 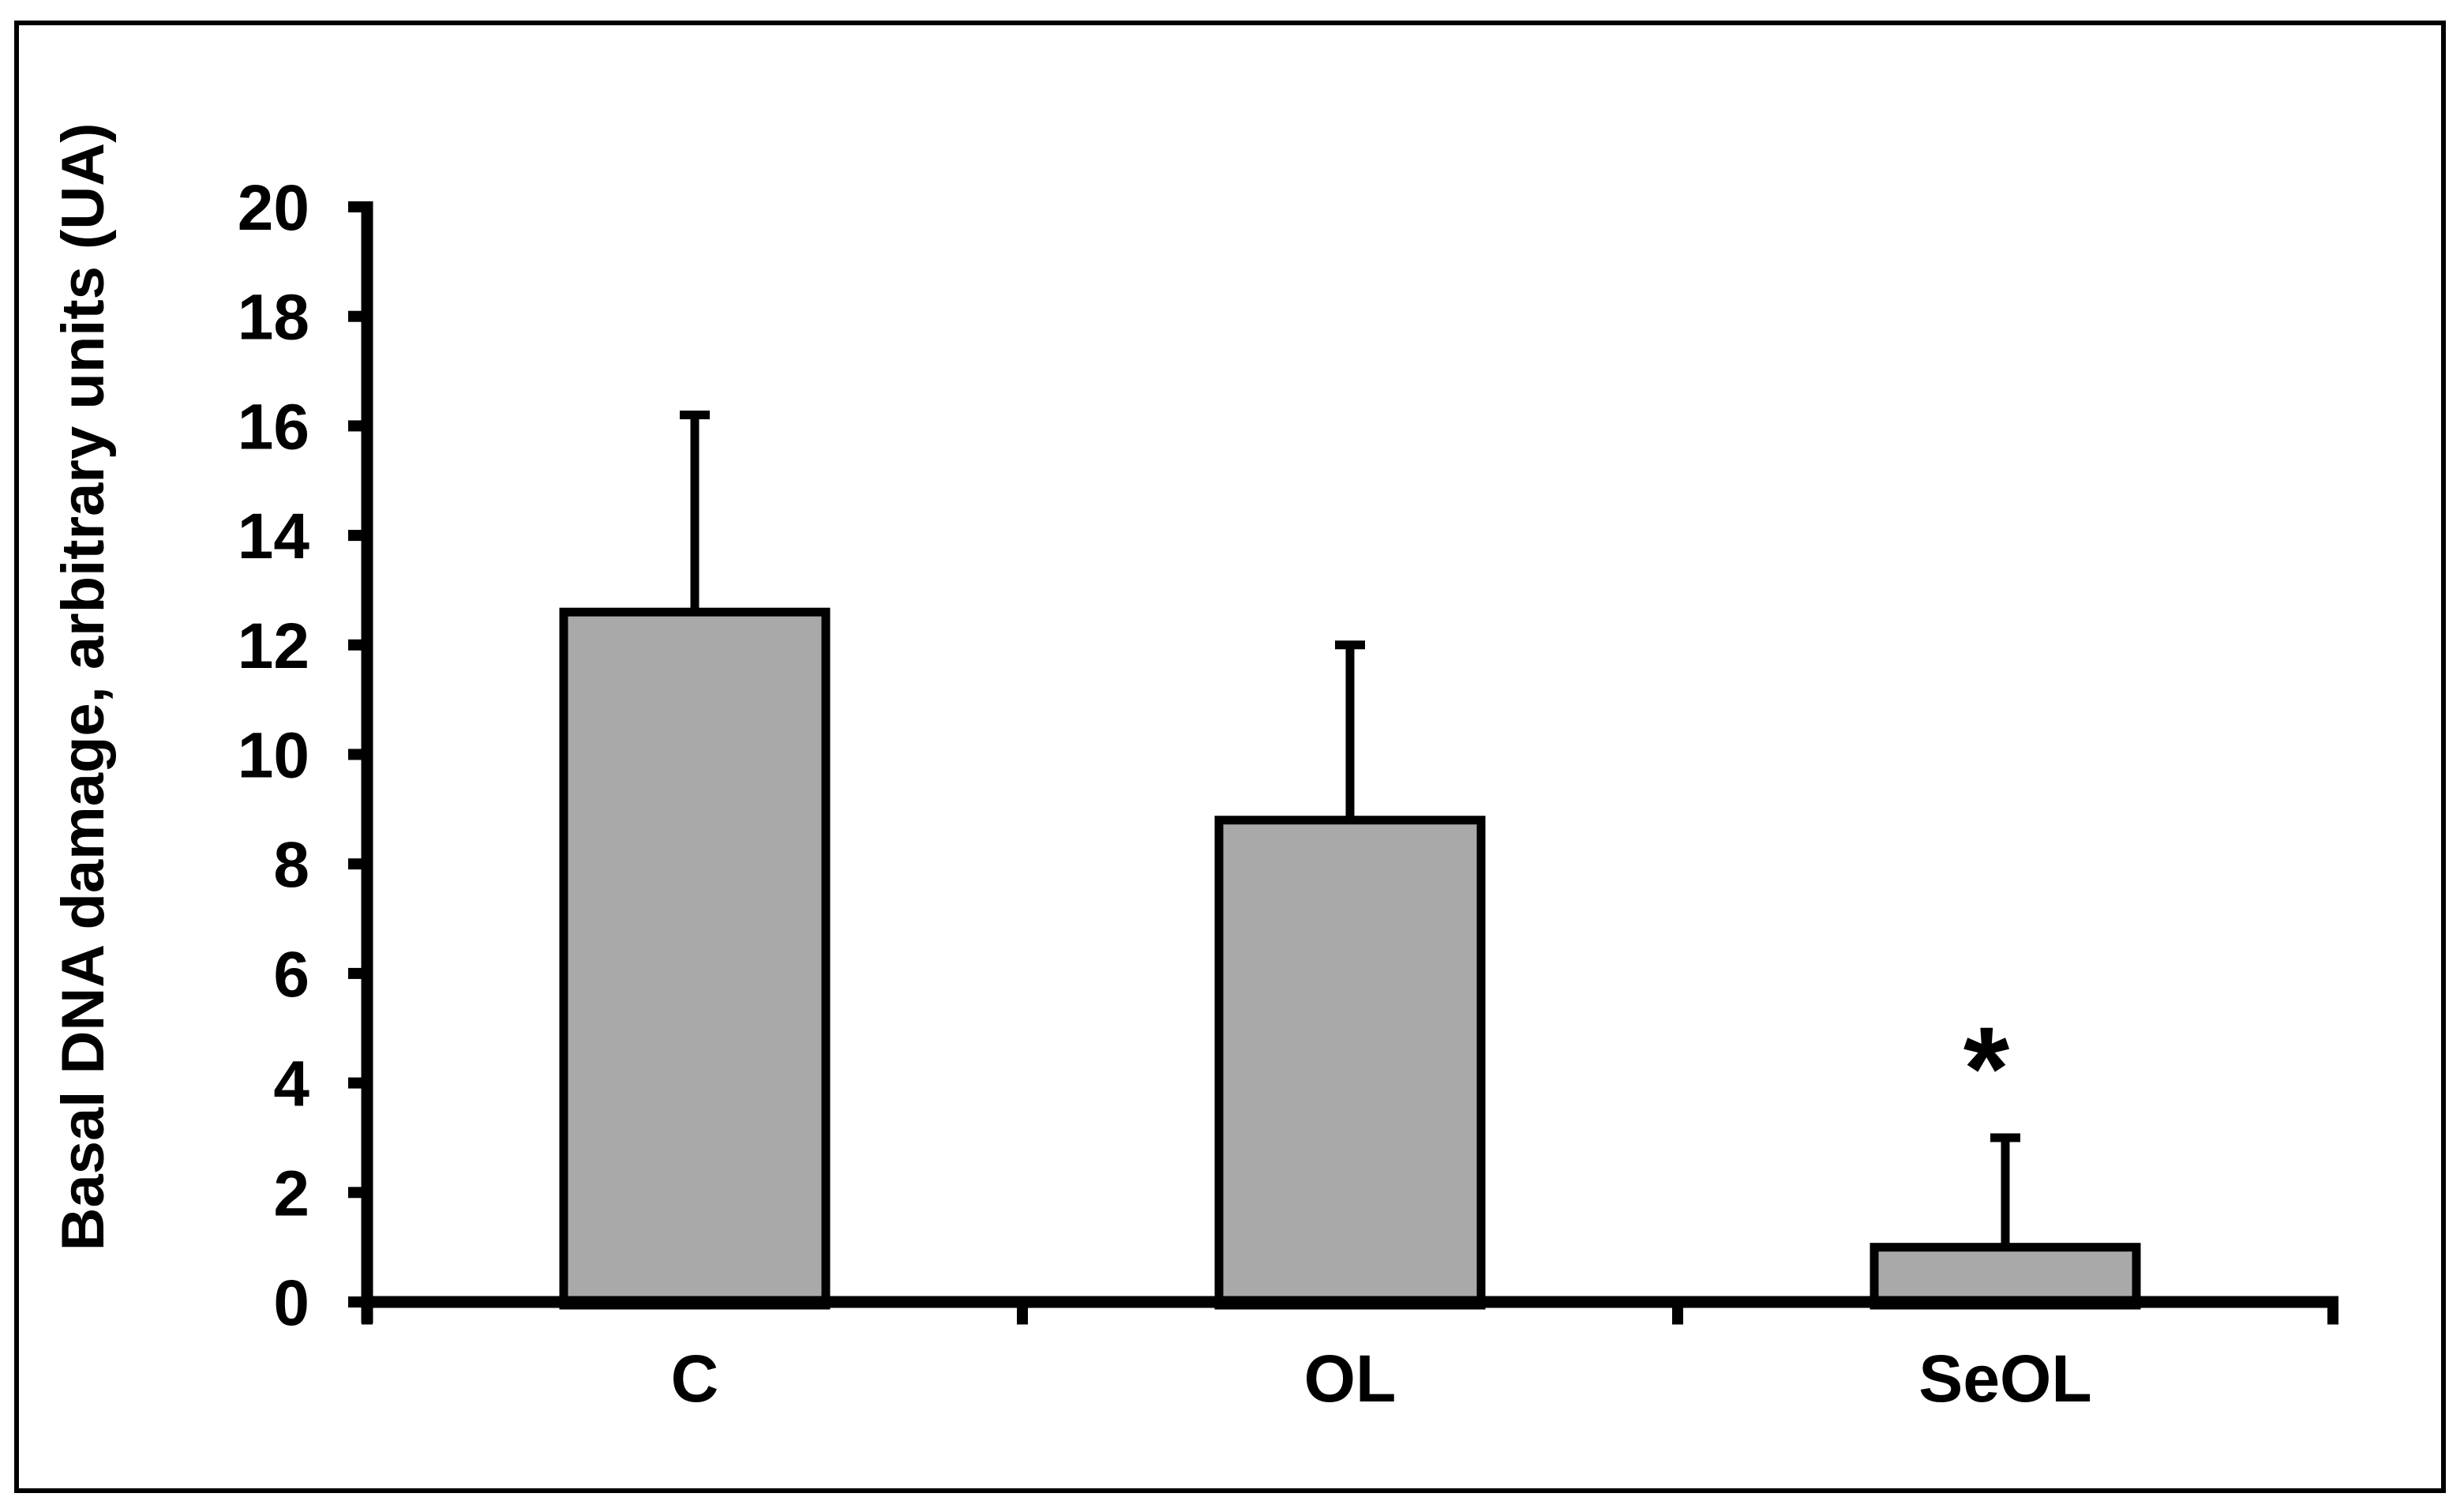 I want to click on y-tick-label: 18, so click(x=273, y=318).